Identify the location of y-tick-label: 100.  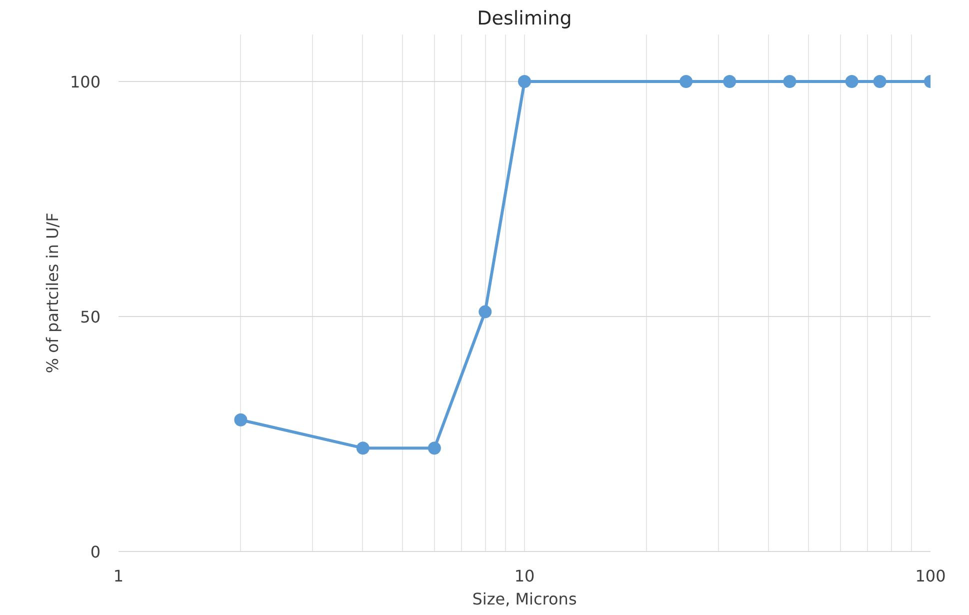
(85, 82).